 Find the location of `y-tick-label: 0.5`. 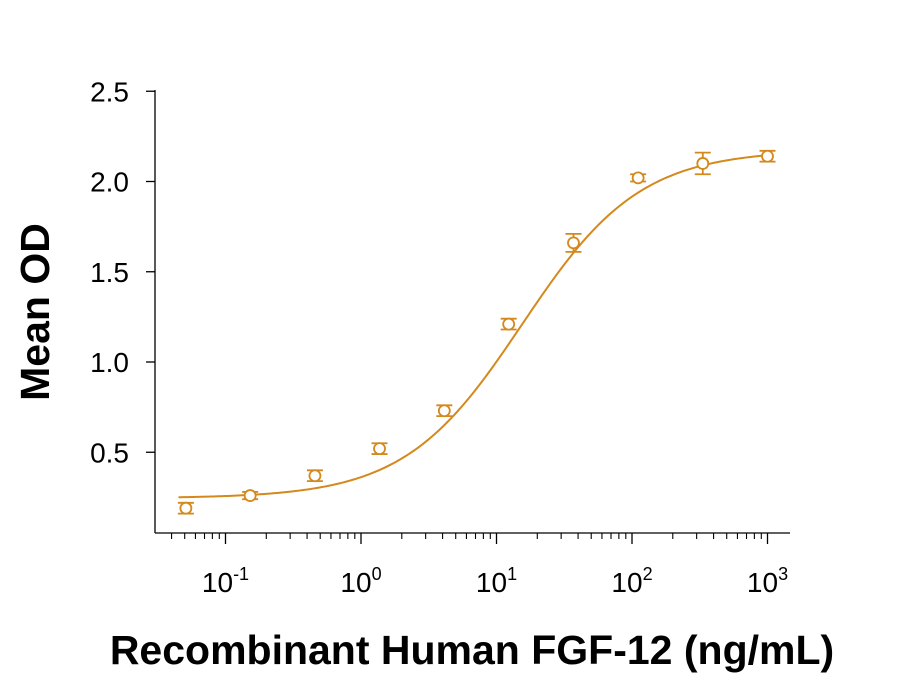

y-tick-label: 0.5 is located at coordinates (109, 452).